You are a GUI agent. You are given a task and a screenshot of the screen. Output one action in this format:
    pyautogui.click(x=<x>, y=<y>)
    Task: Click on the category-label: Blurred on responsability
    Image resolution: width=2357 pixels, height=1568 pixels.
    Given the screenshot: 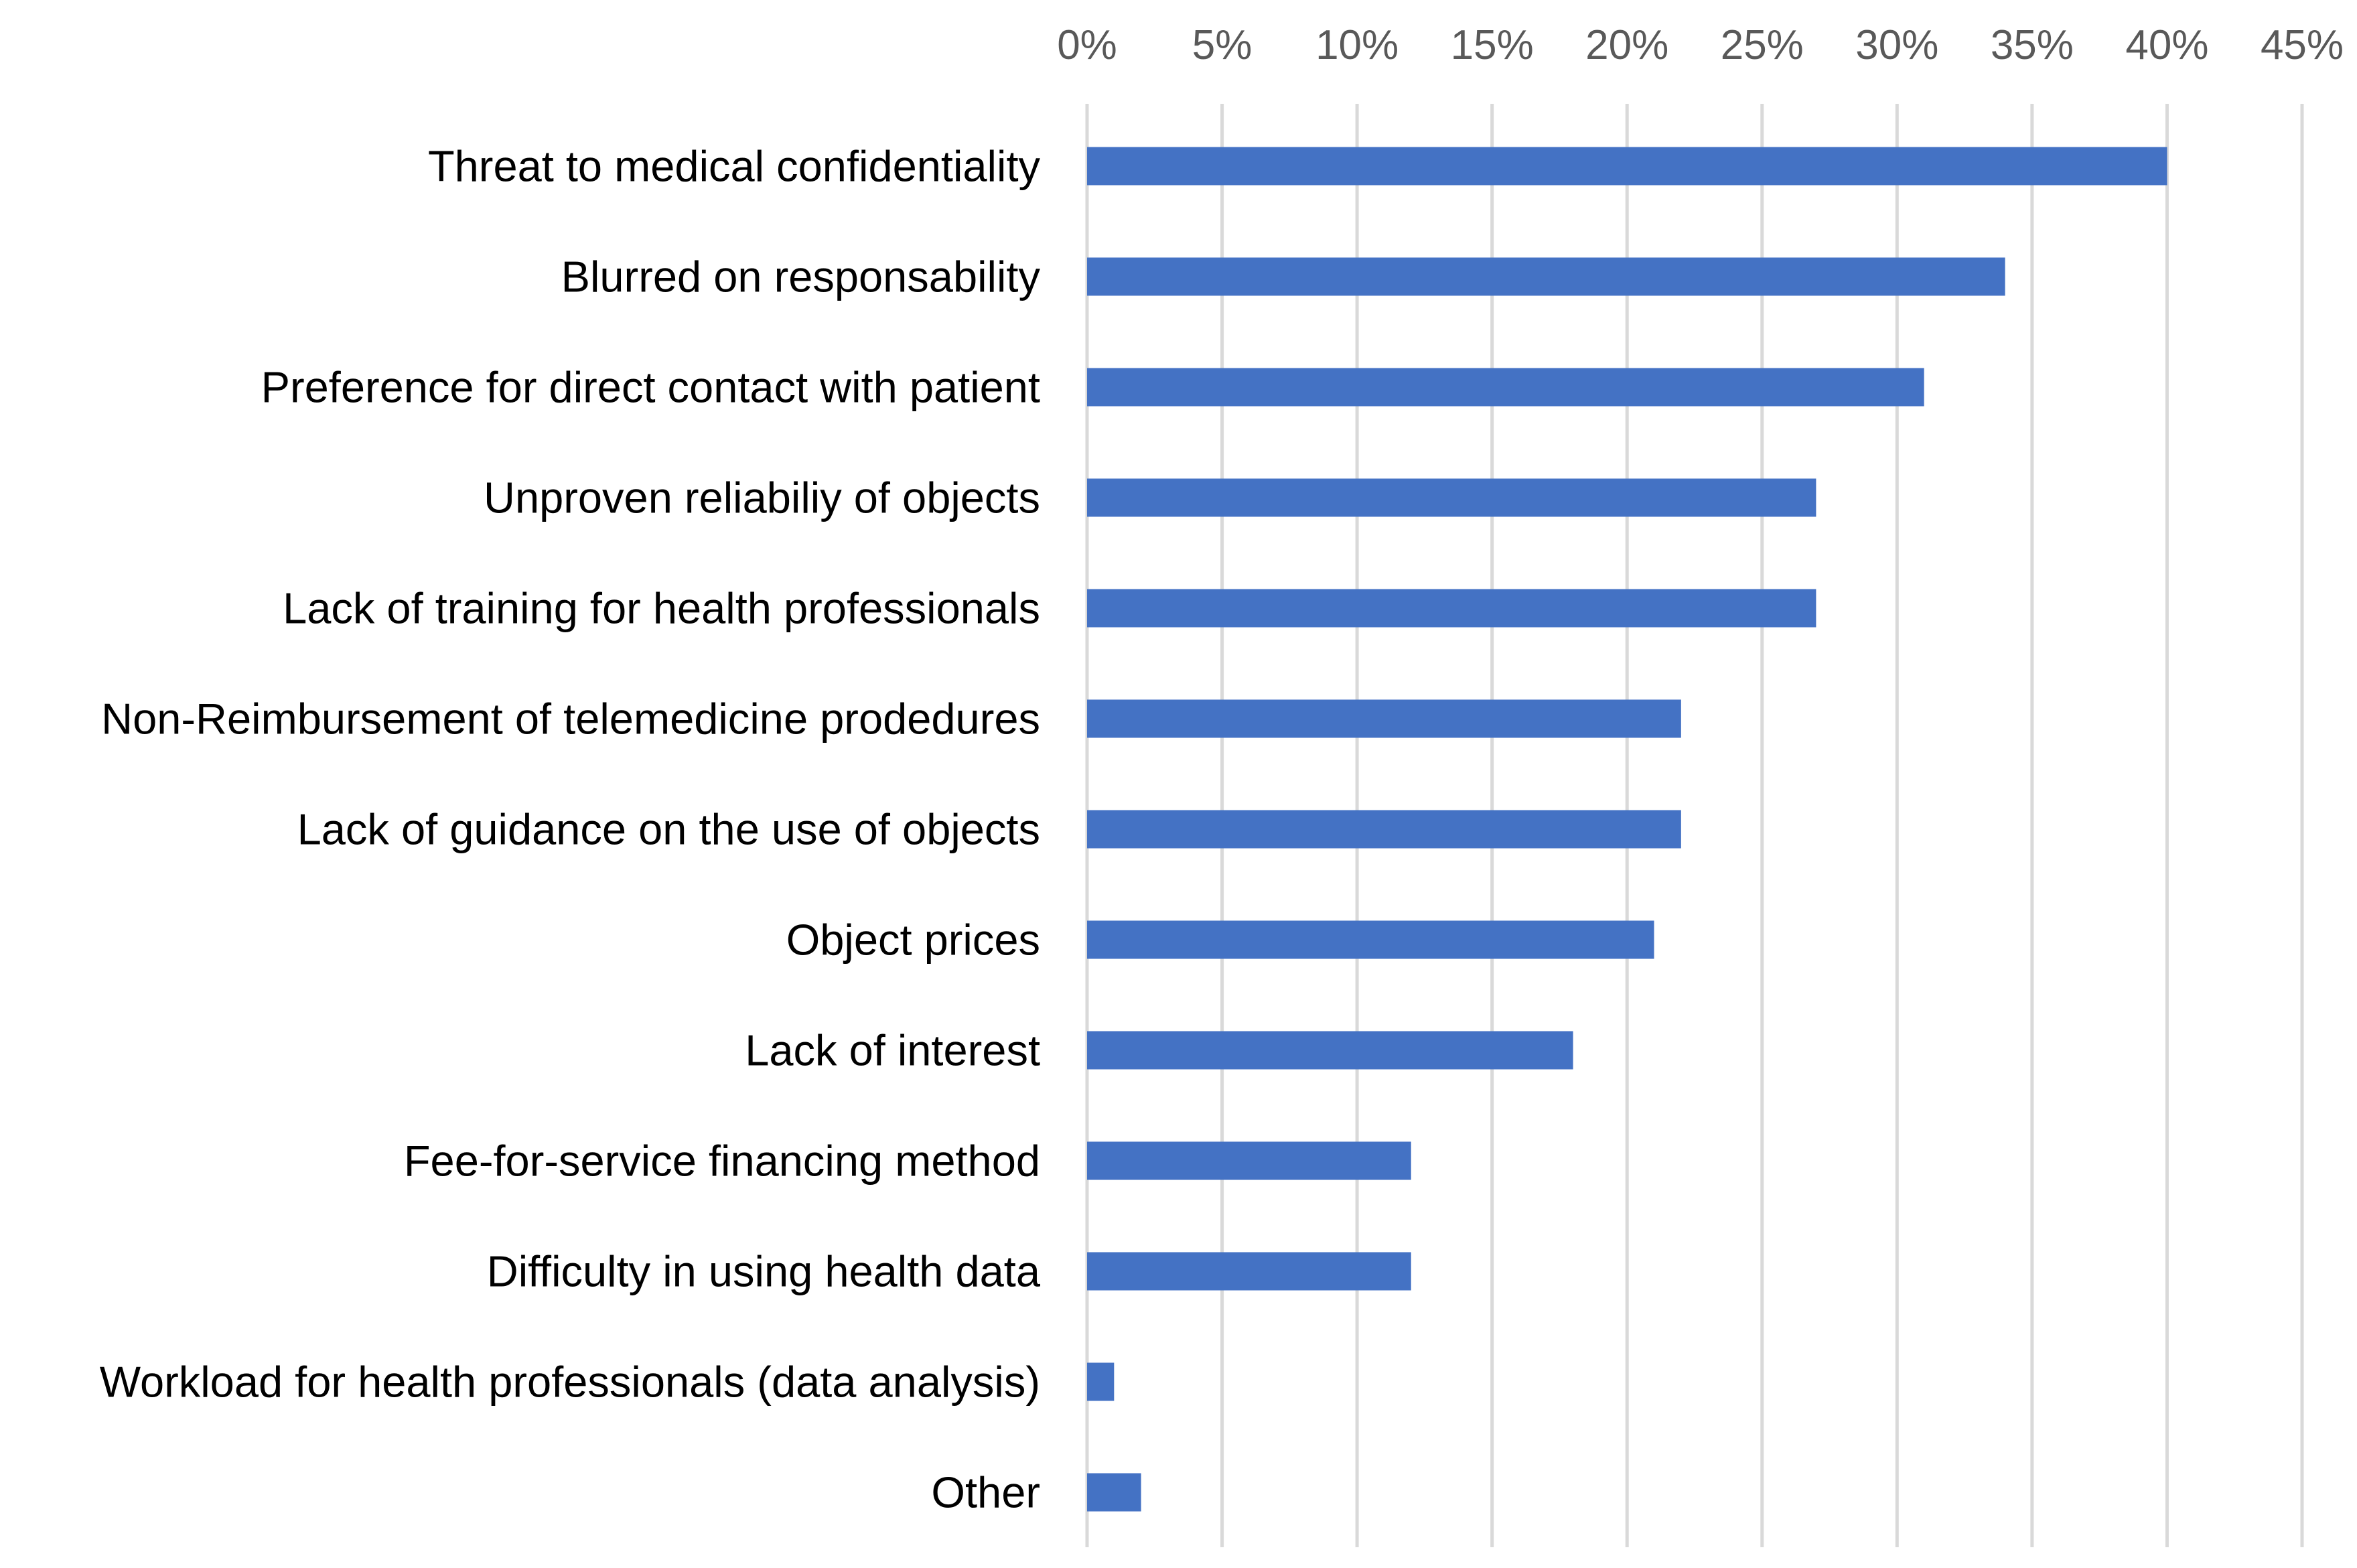 What is the action you would take?
    pyautogui.click(x=801, y=277)
    